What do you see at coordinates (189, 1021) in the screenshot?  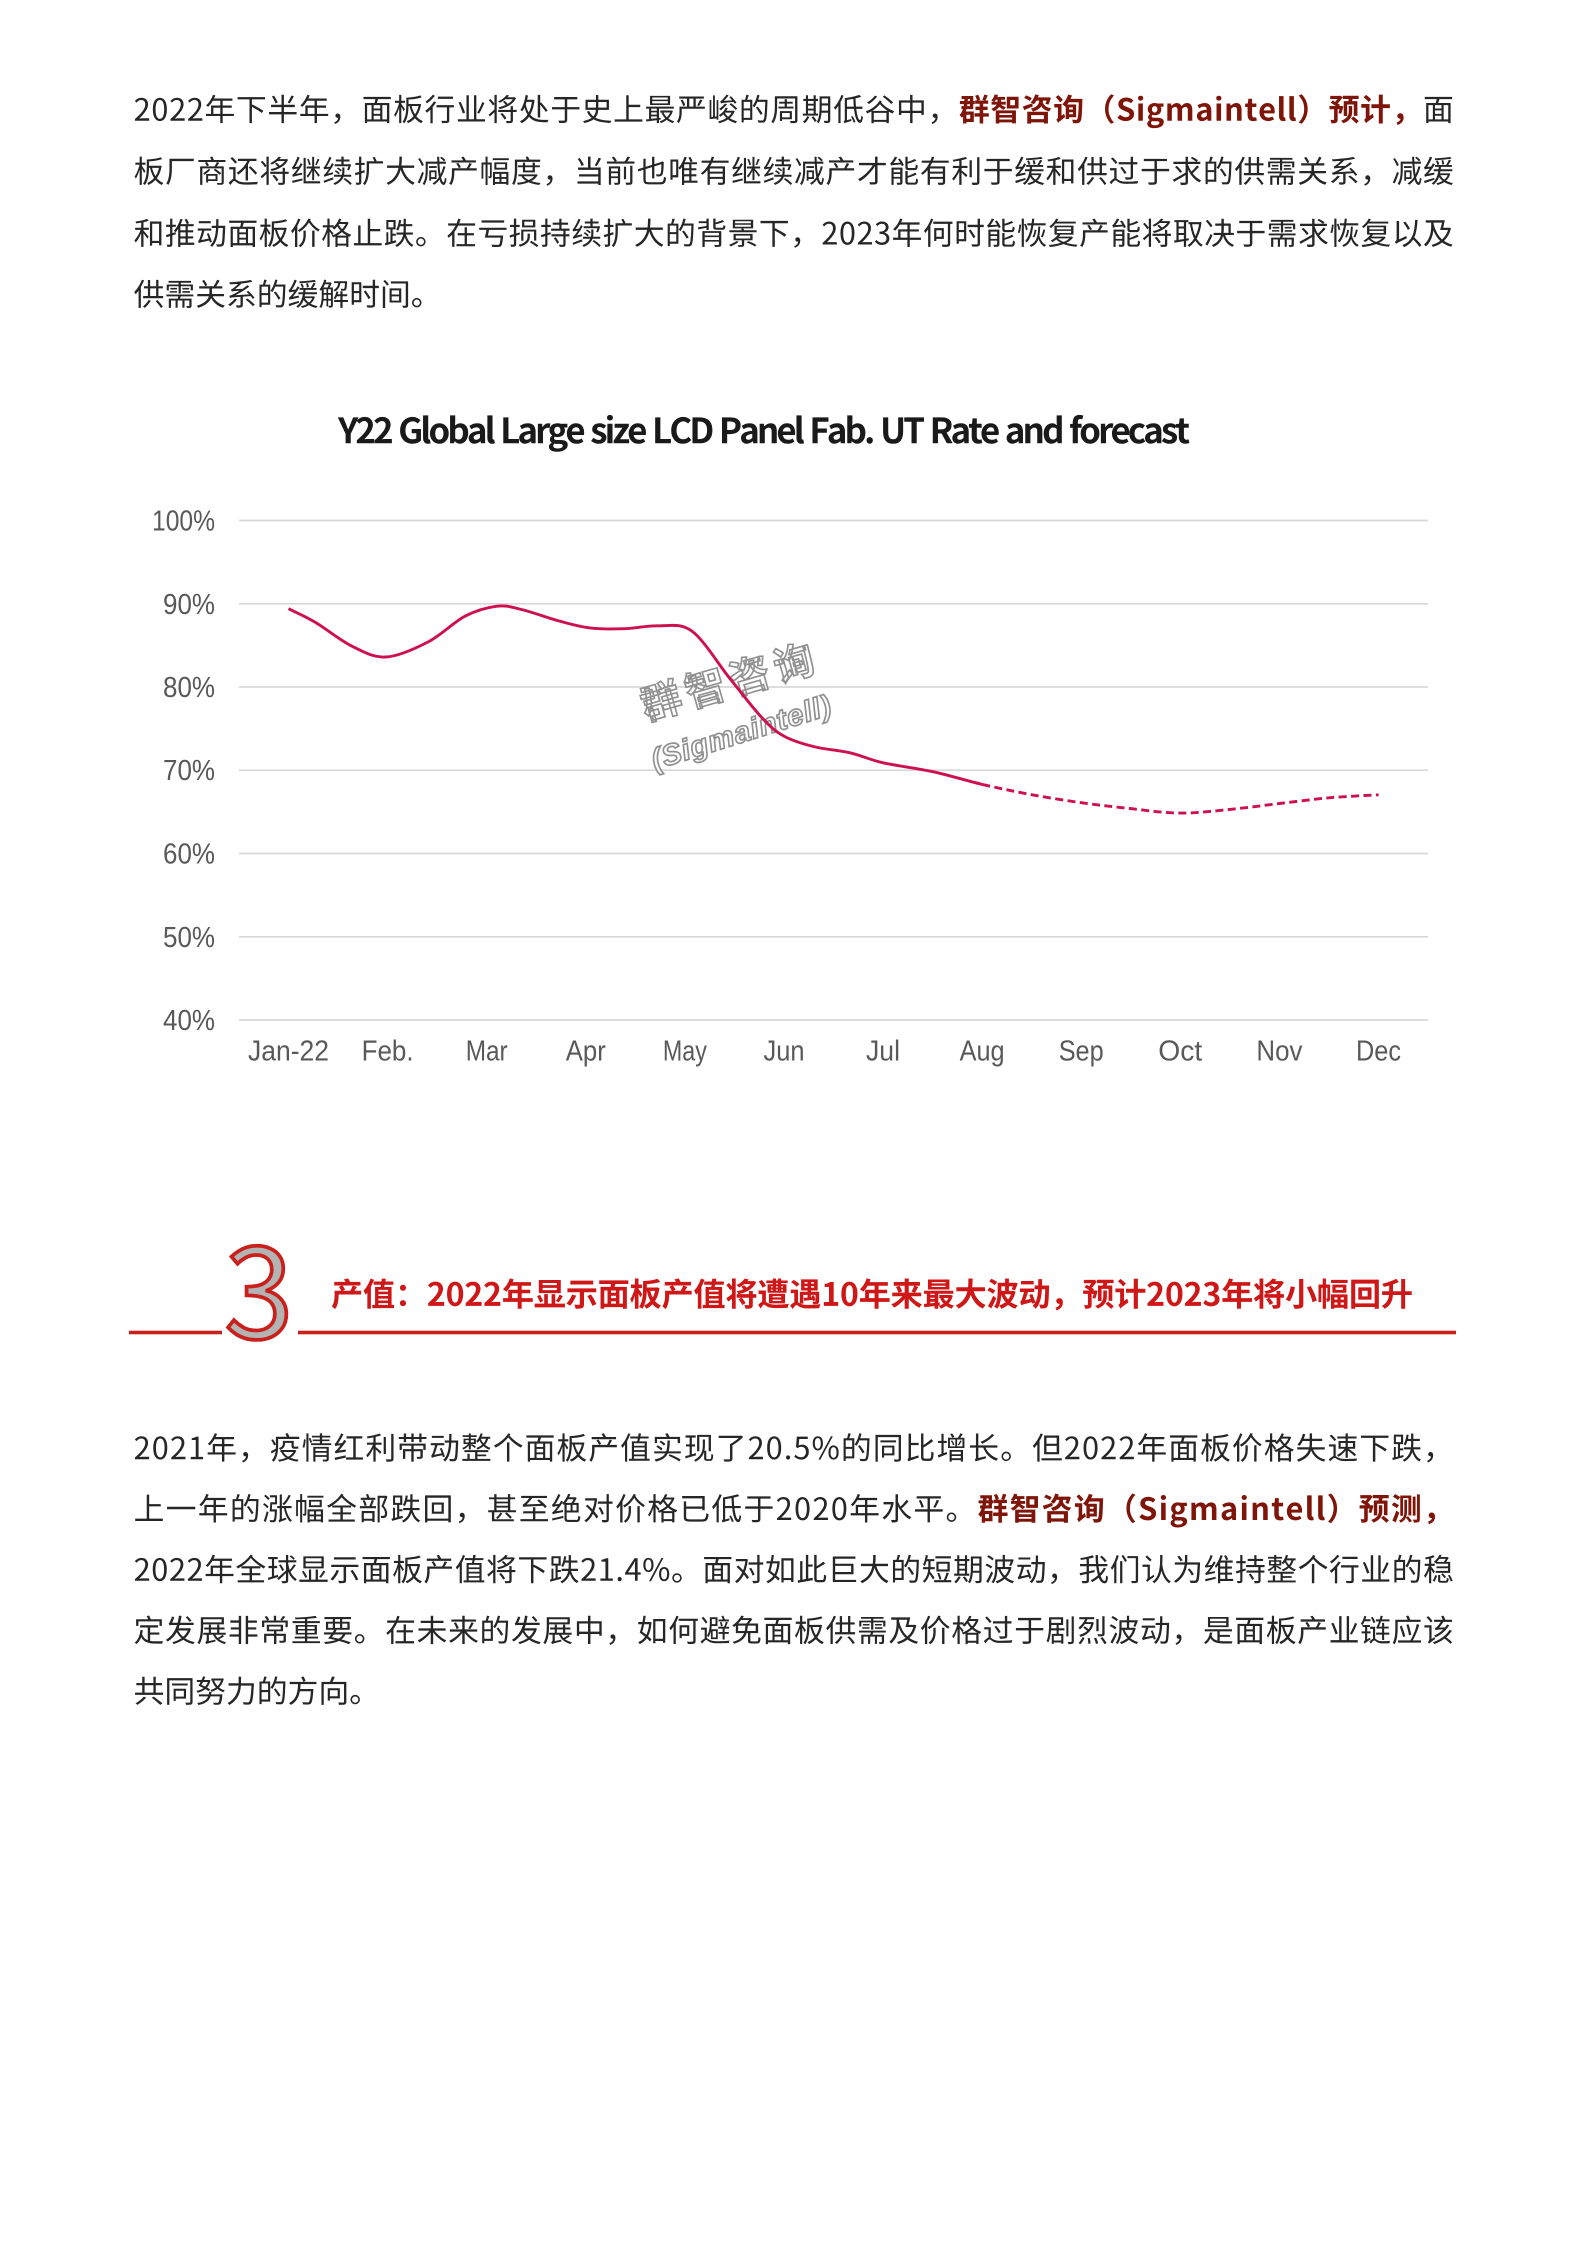 I see `svg-text: 40%` at bounding box center [189, 1021].